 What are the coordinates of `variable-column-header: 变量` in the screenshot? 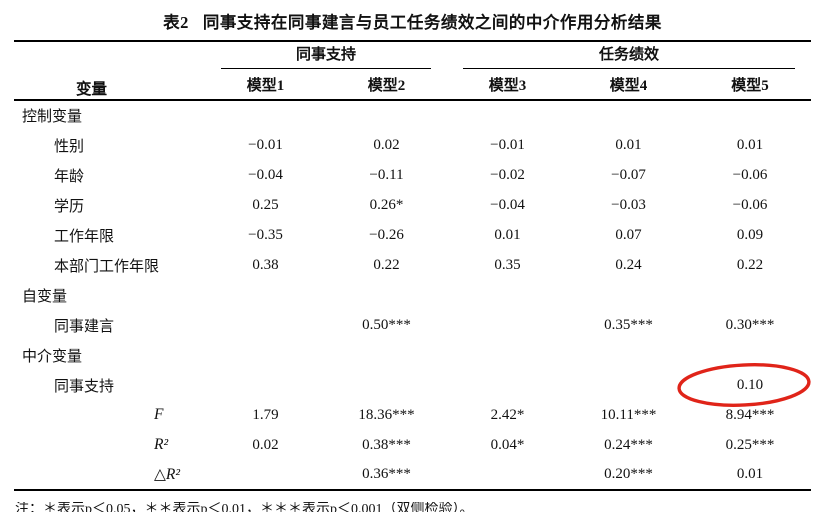 It's located at (109, 71).